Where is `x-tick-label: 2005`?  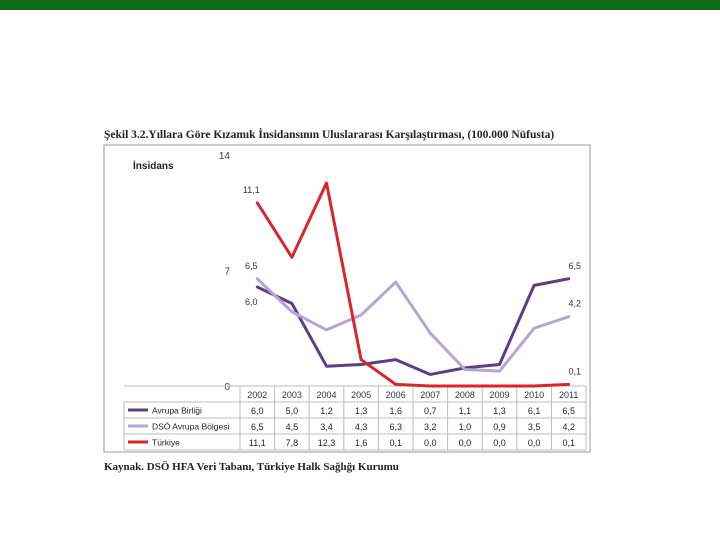
x-tick-label: 2005 is located at coordinates (361, 395).